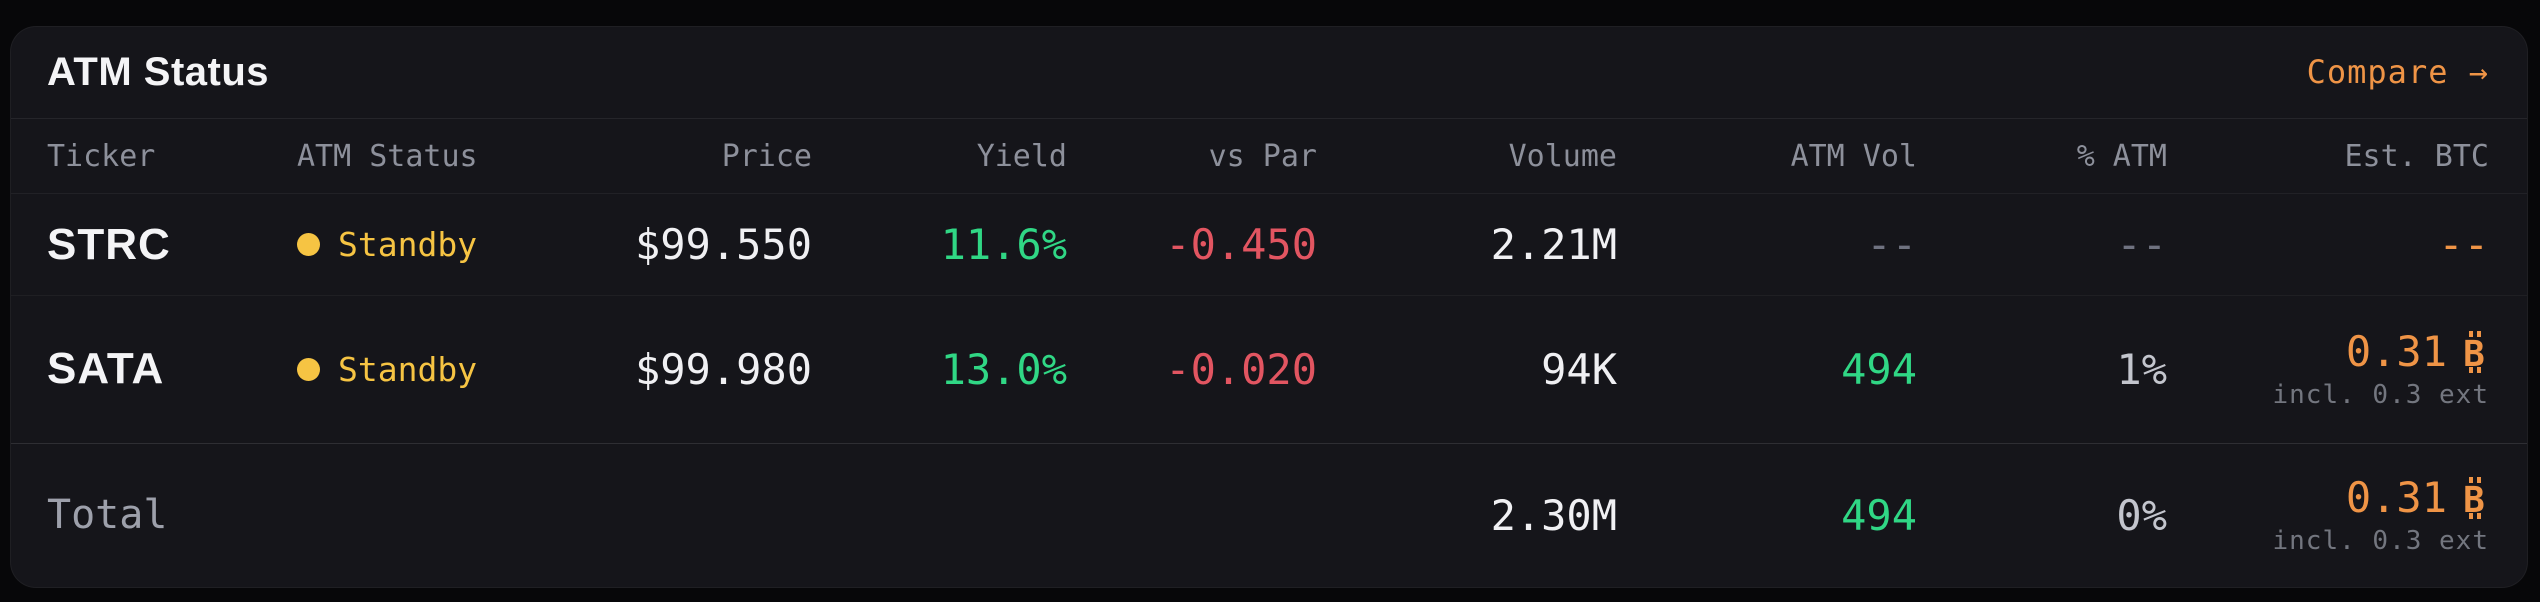  I want to click on compare-link: Compare →, so click(2397, 72).